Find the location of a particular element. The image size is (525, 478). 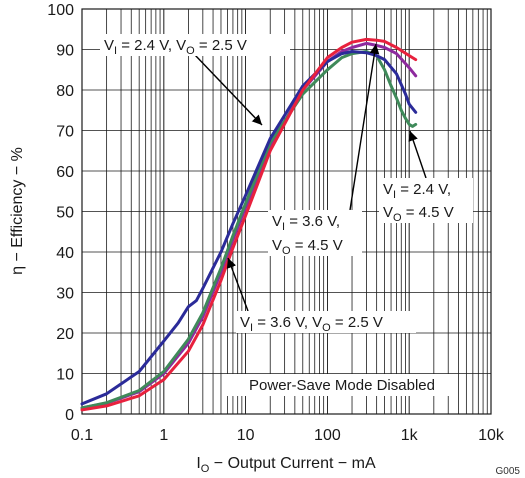

label-box-purple is located at coordinates (195, 45).